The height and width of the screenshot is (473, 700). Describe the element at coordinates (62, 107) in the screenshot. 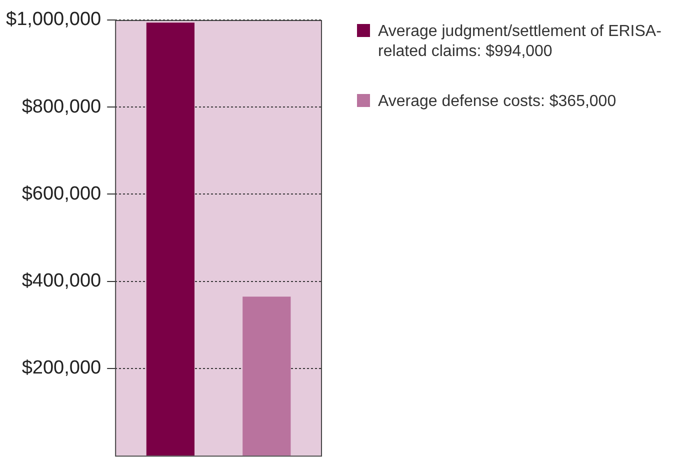

I see `y-tick-label: $800,000` at that location.